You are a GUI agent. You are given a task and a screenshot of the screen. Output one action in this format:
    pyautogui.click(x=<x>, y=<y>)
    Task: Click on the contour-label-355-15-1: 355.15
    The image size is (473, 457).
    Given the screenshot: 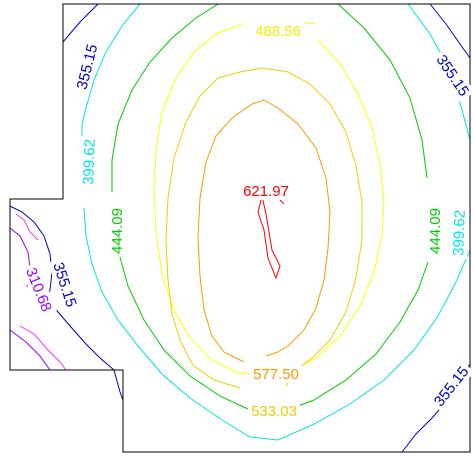 What is the action you would take?
    pyautogui.click(x=88, y=67)
    